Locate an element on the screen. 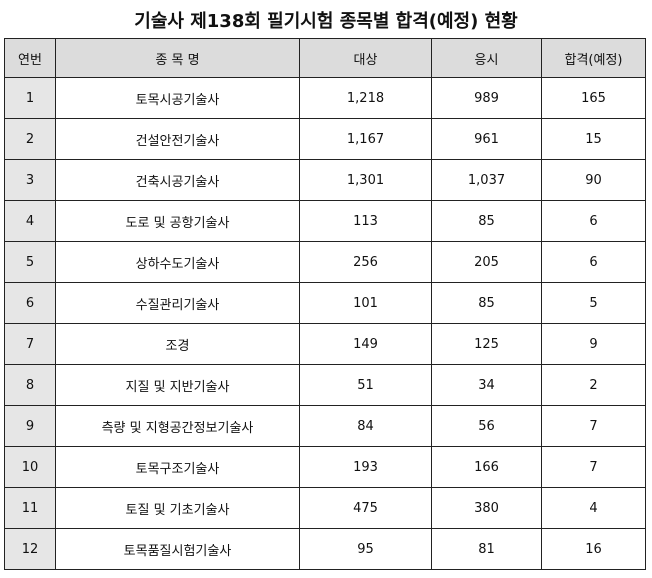 This screenshot has height=578, width=652. cell-examinees: 961 is located at coordinates (486, 139).